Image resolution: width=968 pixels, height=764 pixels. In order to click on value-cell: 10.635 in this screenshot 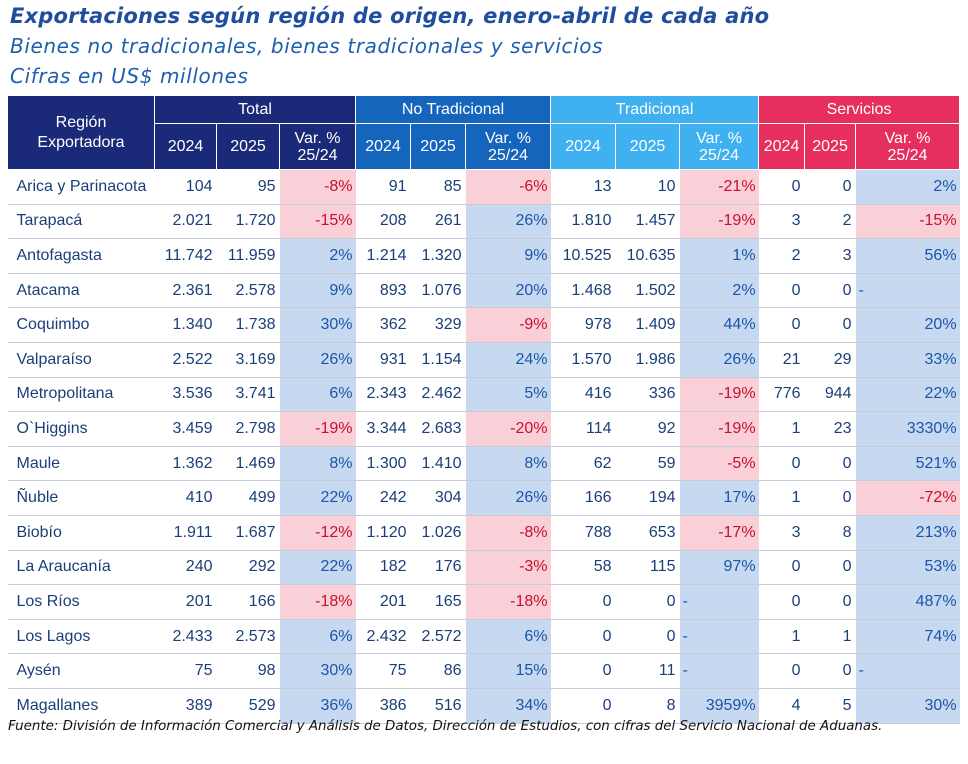, I will do `click(647, 256)`.